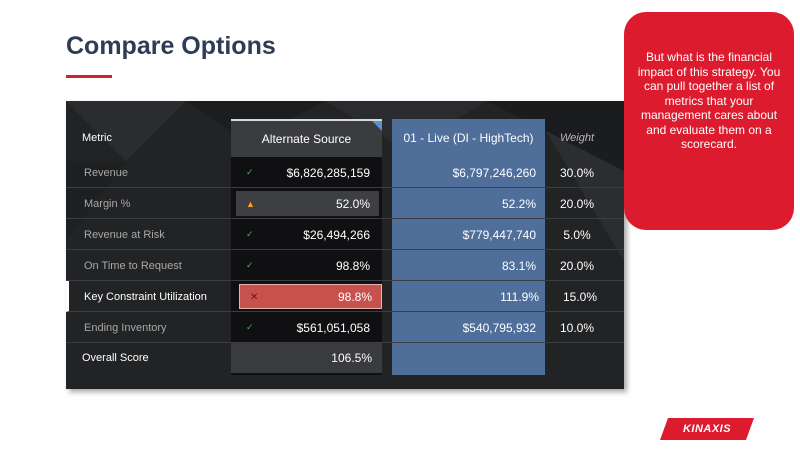  Describe the element at coordinates (307, 265) in the screenshot. I see `alternate-value-cell: ✓ 98.8%` at that location.